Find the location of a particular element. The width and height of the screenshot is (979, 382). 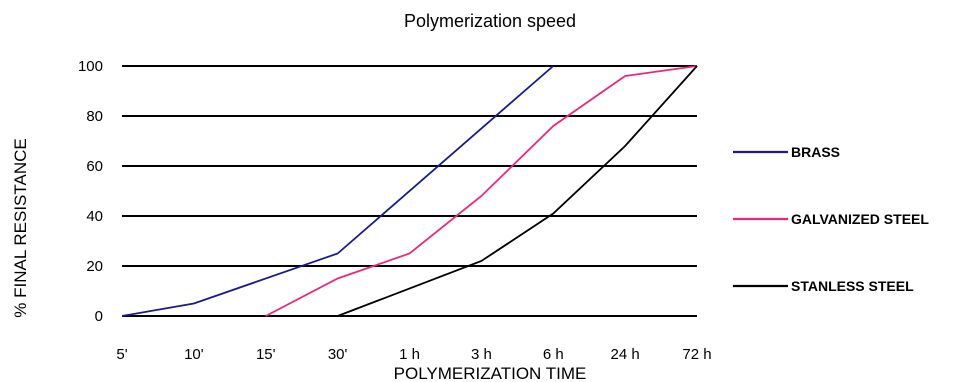

x-tick-label: 15' is located at coordinates (266, 354).